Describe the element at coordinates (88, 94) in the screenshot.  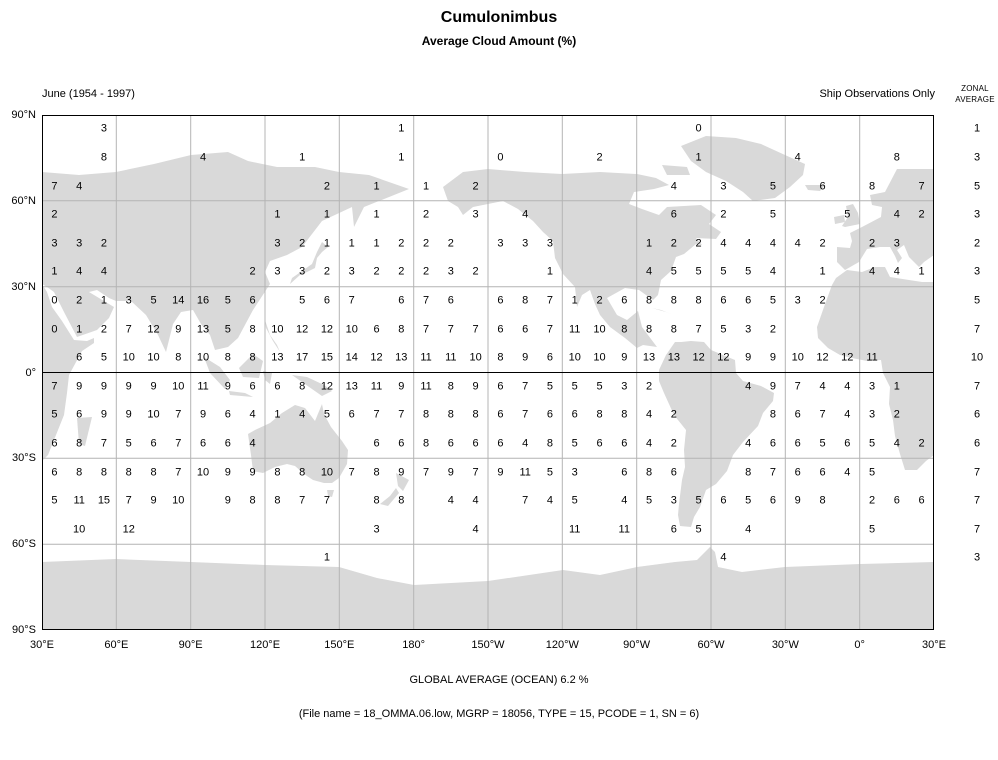
I see `period-label: June (1954 - 1997)` at that location.